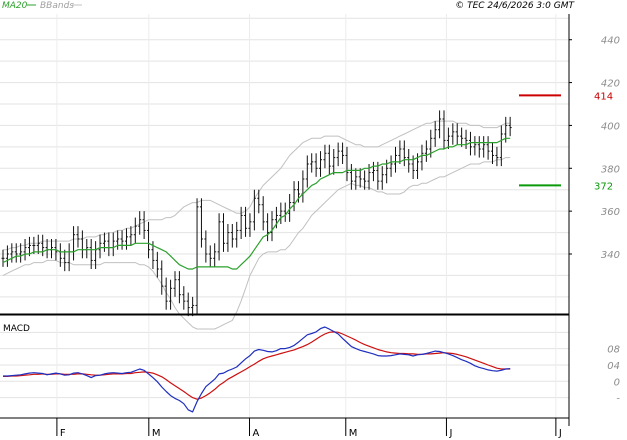 The width and height of the screenshot is (627, 440). I want to click on macd-tick-label: 0, so click(617, 382).